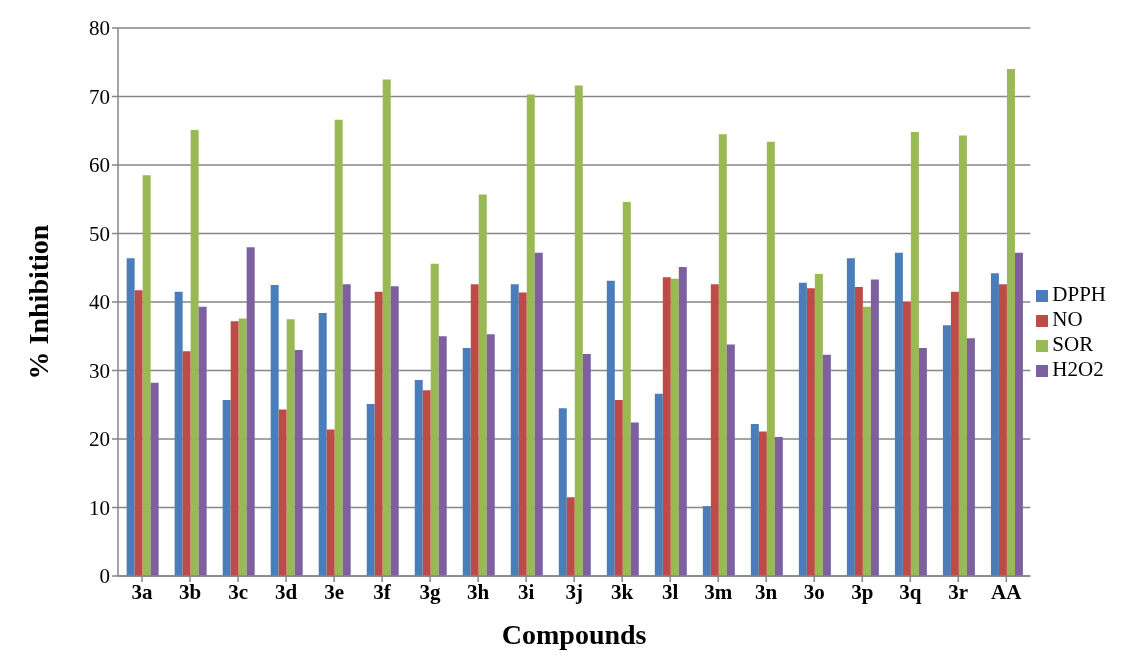 The height and width of the screenshot is (665, 1134). Describe the element at coordinates (286, 591) in the screenshot. I see `x-tick-label: 3d` at that location.